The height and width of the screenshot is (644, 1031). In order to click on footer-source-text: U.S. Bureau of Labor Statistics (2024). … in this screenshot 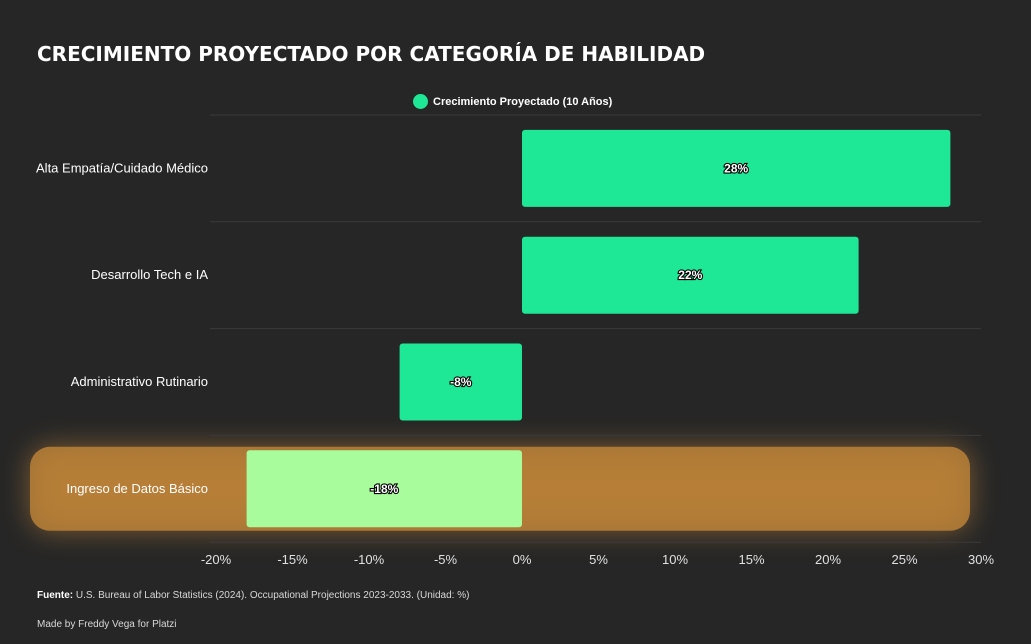, I will do `click(272, 595)`.